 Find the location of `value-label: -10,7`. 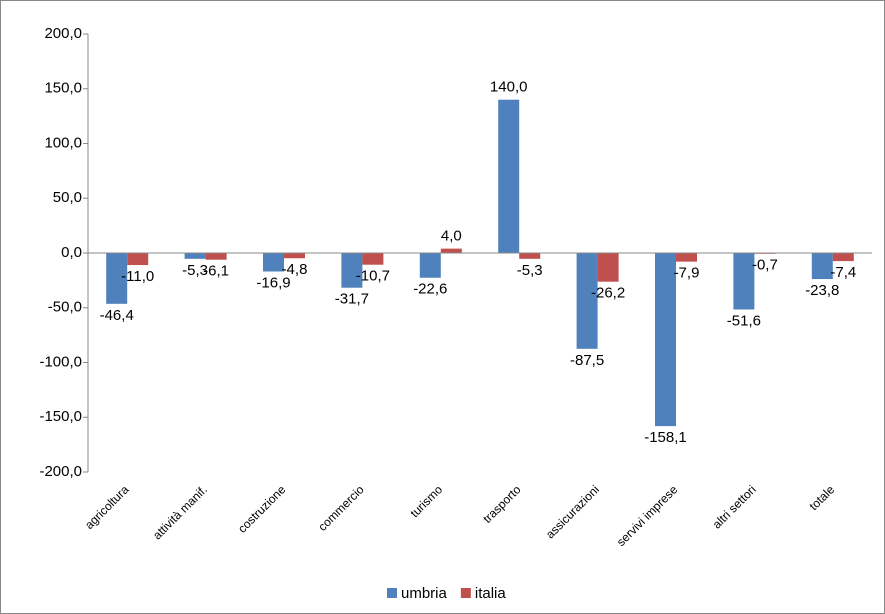

value-label: -10,7 is located at coordinates (373, 276).